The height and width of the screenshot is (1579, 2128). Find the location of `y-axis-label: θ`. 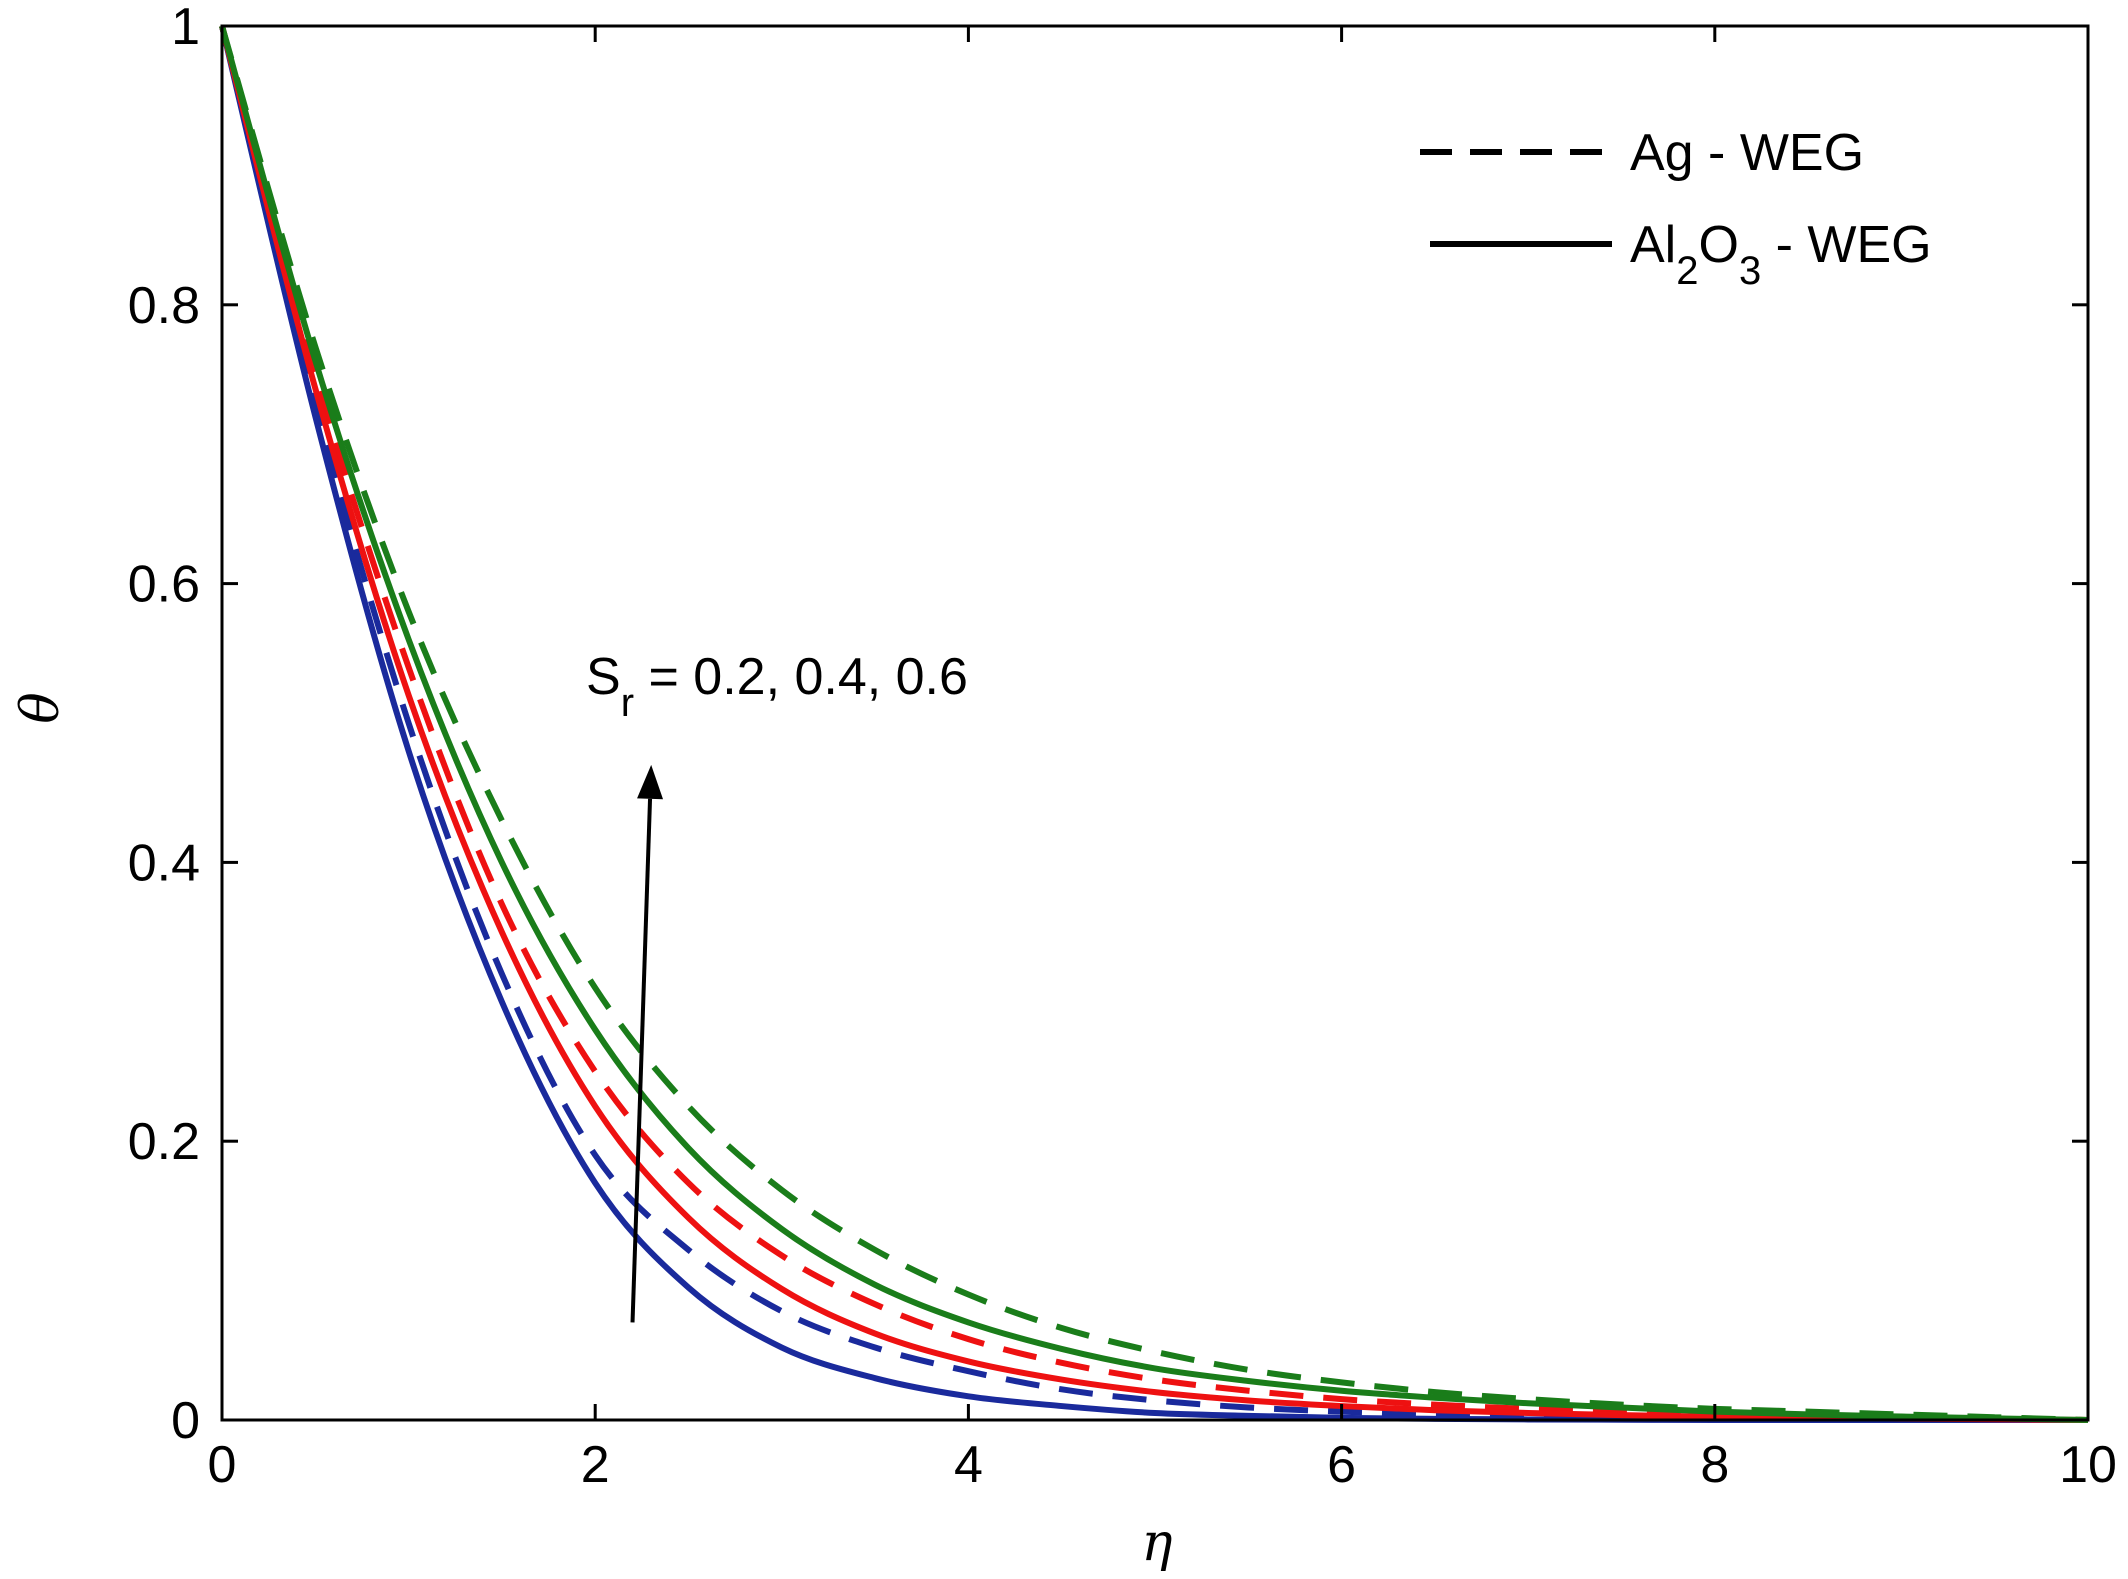

y-axis-label: θ is located at coordinates (41, 707).